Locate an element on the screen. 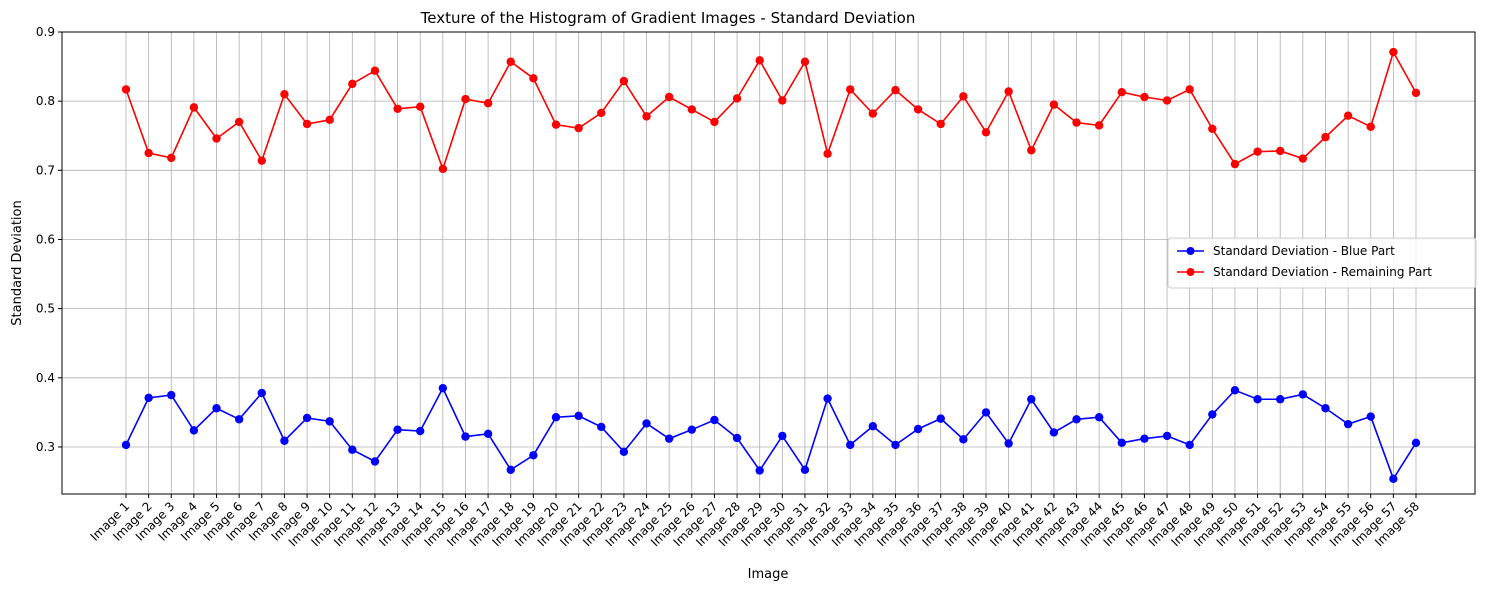  y-axis-label: Standard Deviation is located at coordinates (17, 262).